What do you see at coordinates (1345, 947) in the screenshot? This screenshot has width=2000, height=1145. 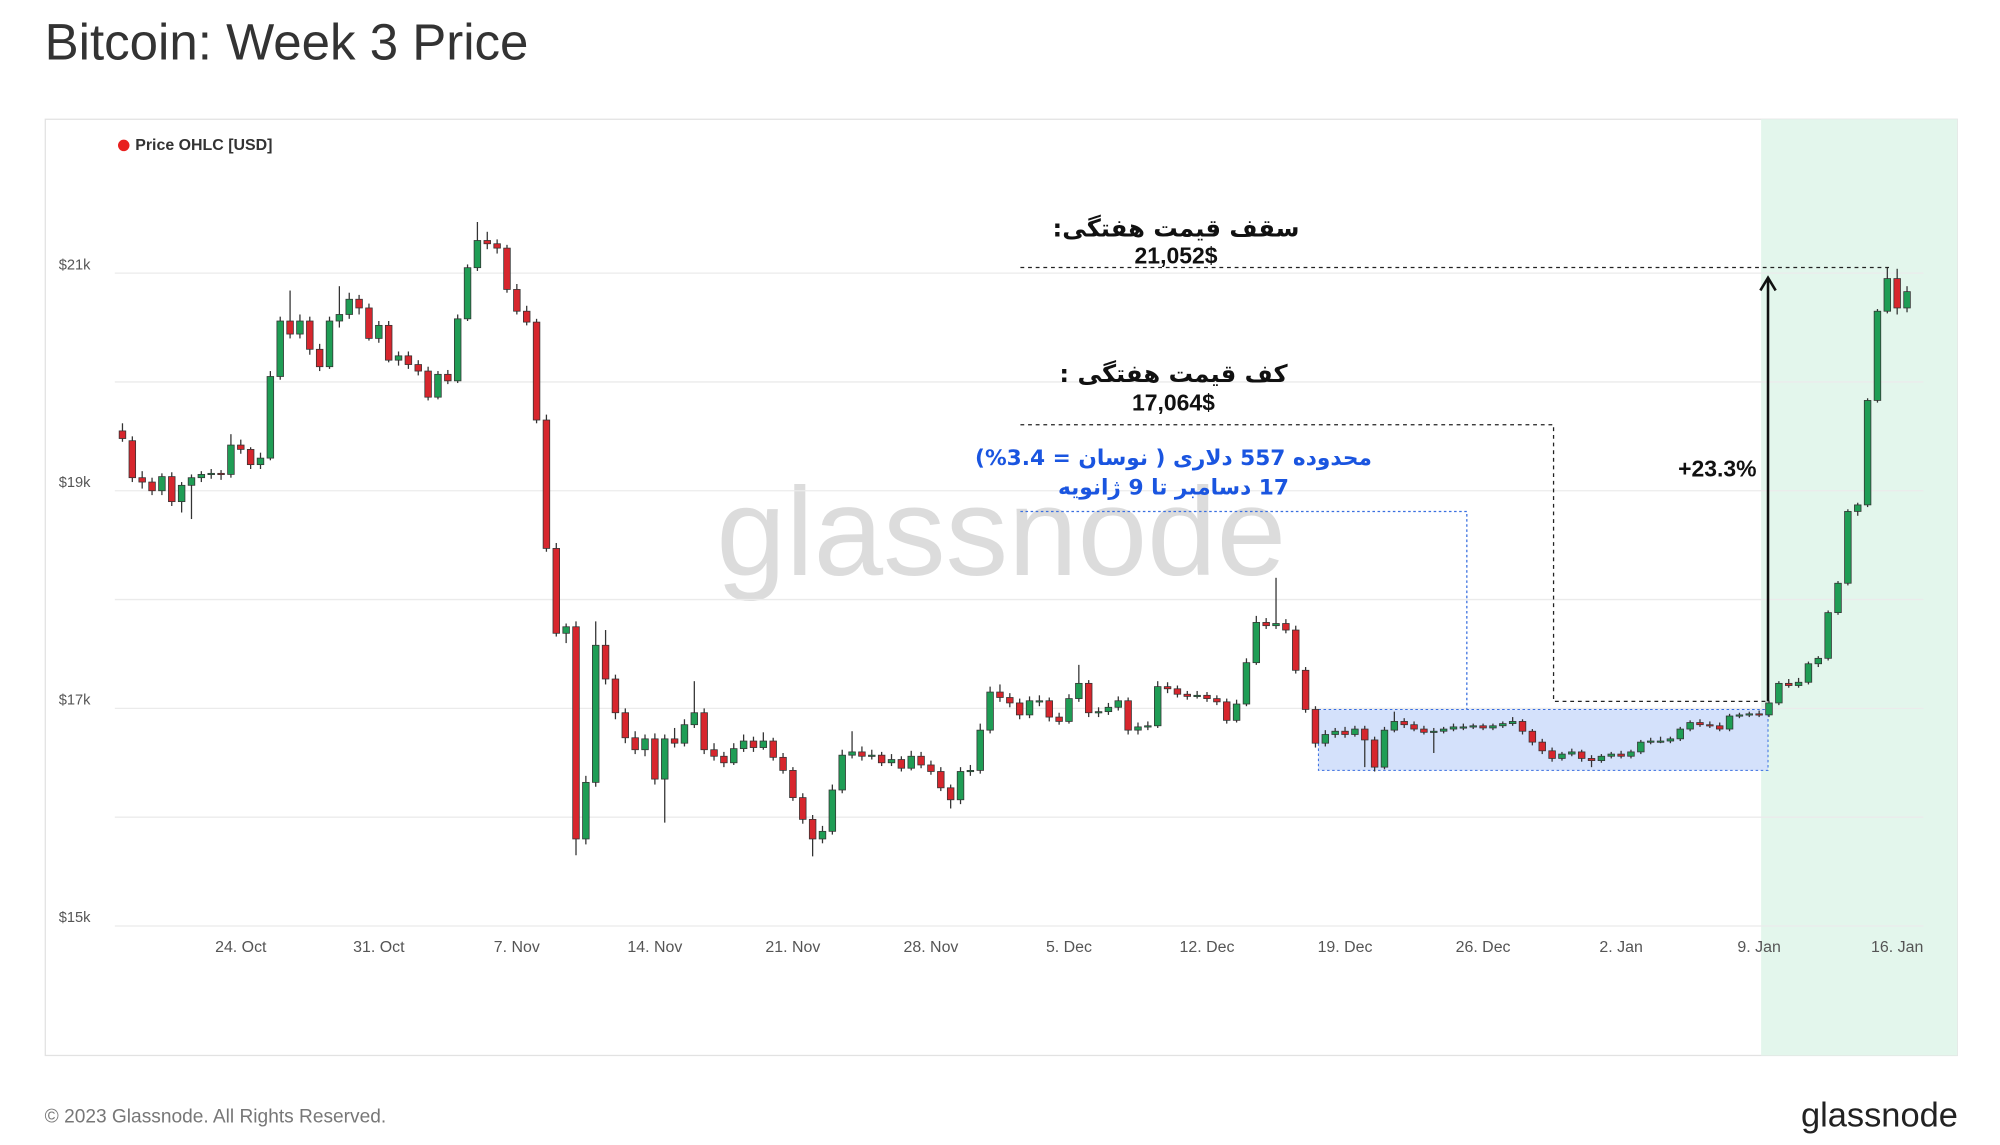 I see `x-tick-label: 19. Dec` at bounding box center [1345, 947].